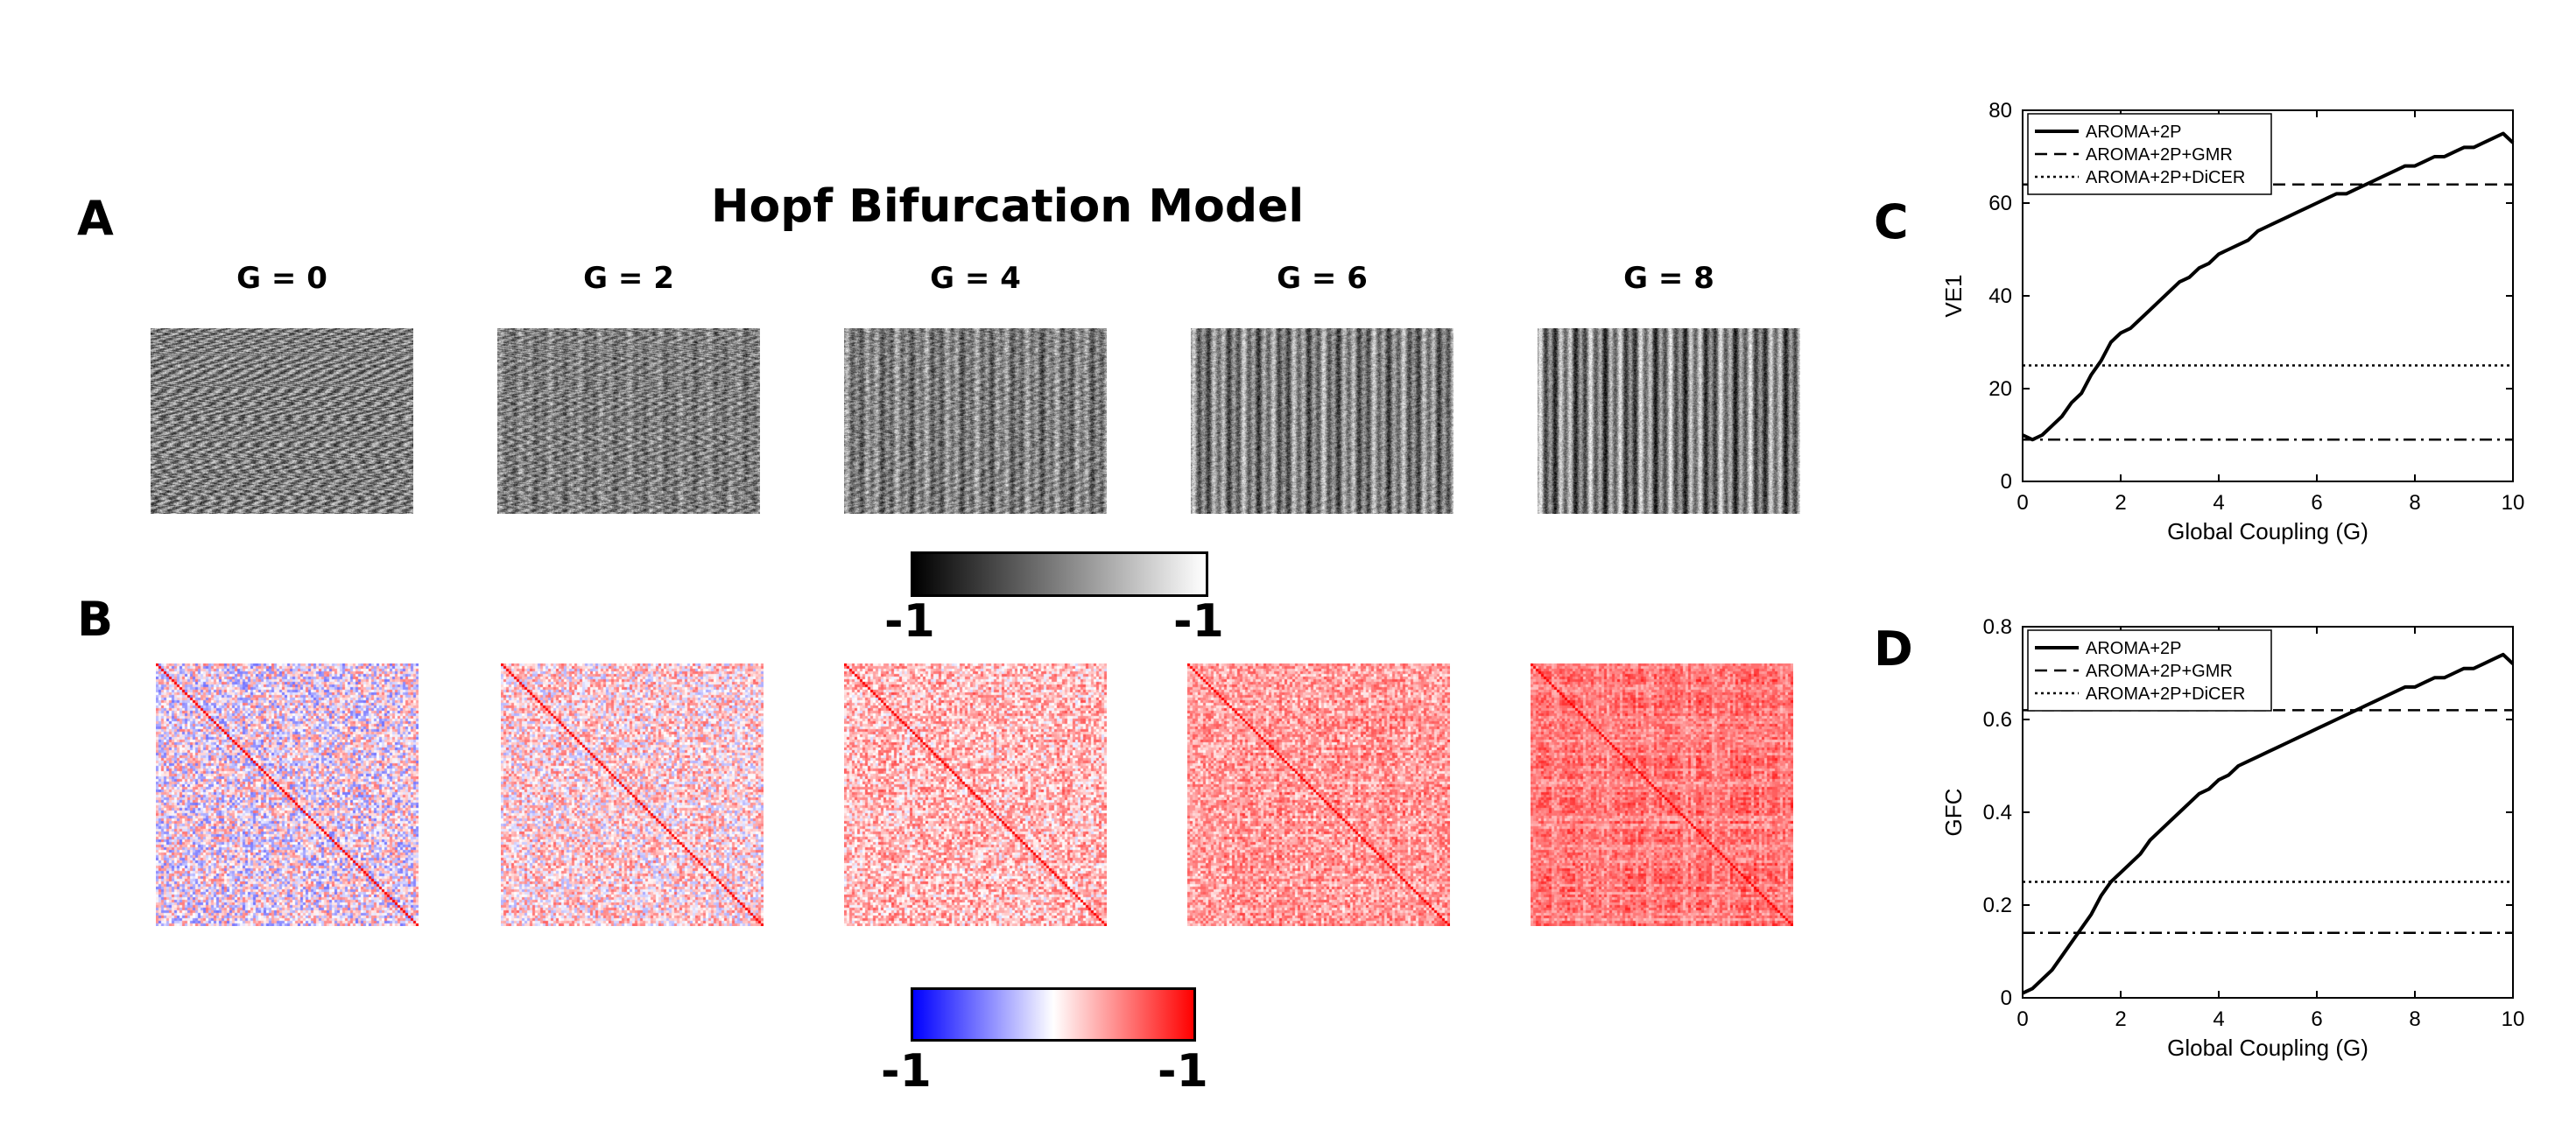  I want to click on colorbar-rwb-min-label: -1, so click(906, 1071).